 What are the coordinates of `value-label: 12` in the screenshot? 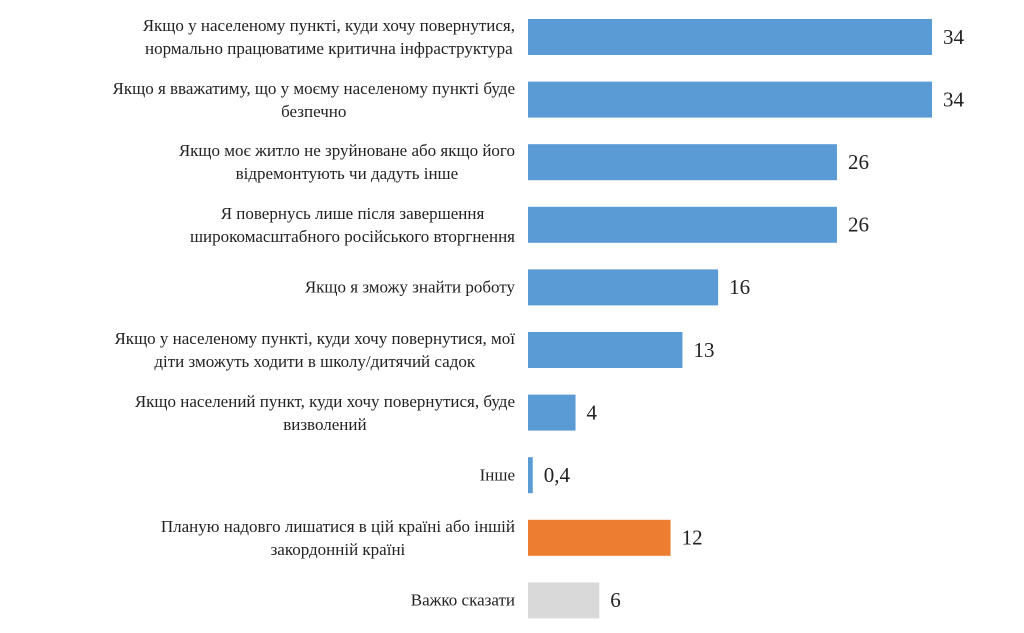 It's located at (692, 538).